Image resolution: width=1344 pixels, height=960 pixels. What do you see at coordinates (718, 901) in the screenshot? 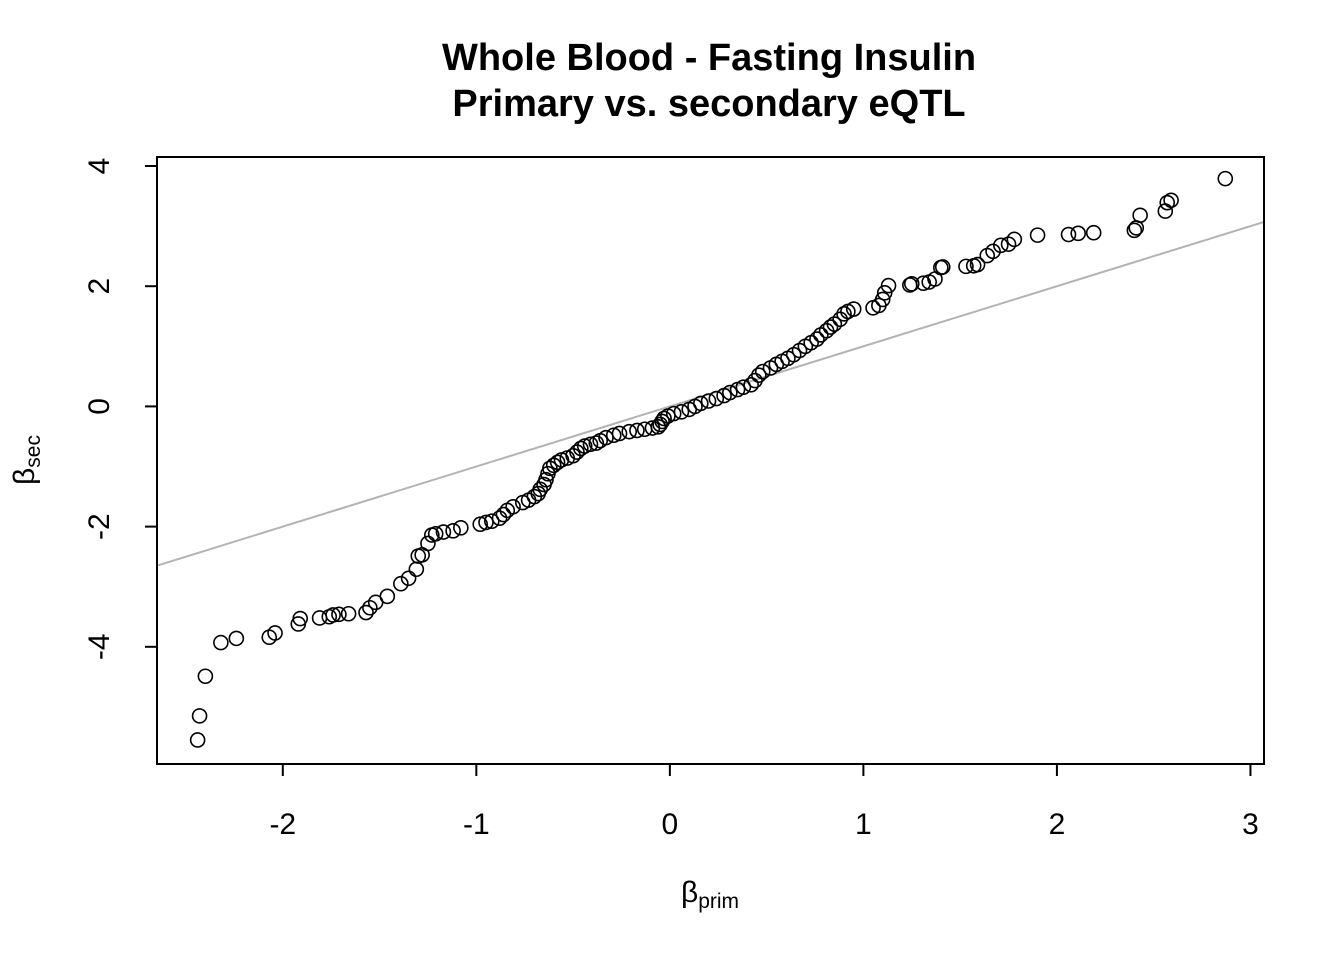
I see `x-axis-subscript: prim` at bounding box center [718, 901].